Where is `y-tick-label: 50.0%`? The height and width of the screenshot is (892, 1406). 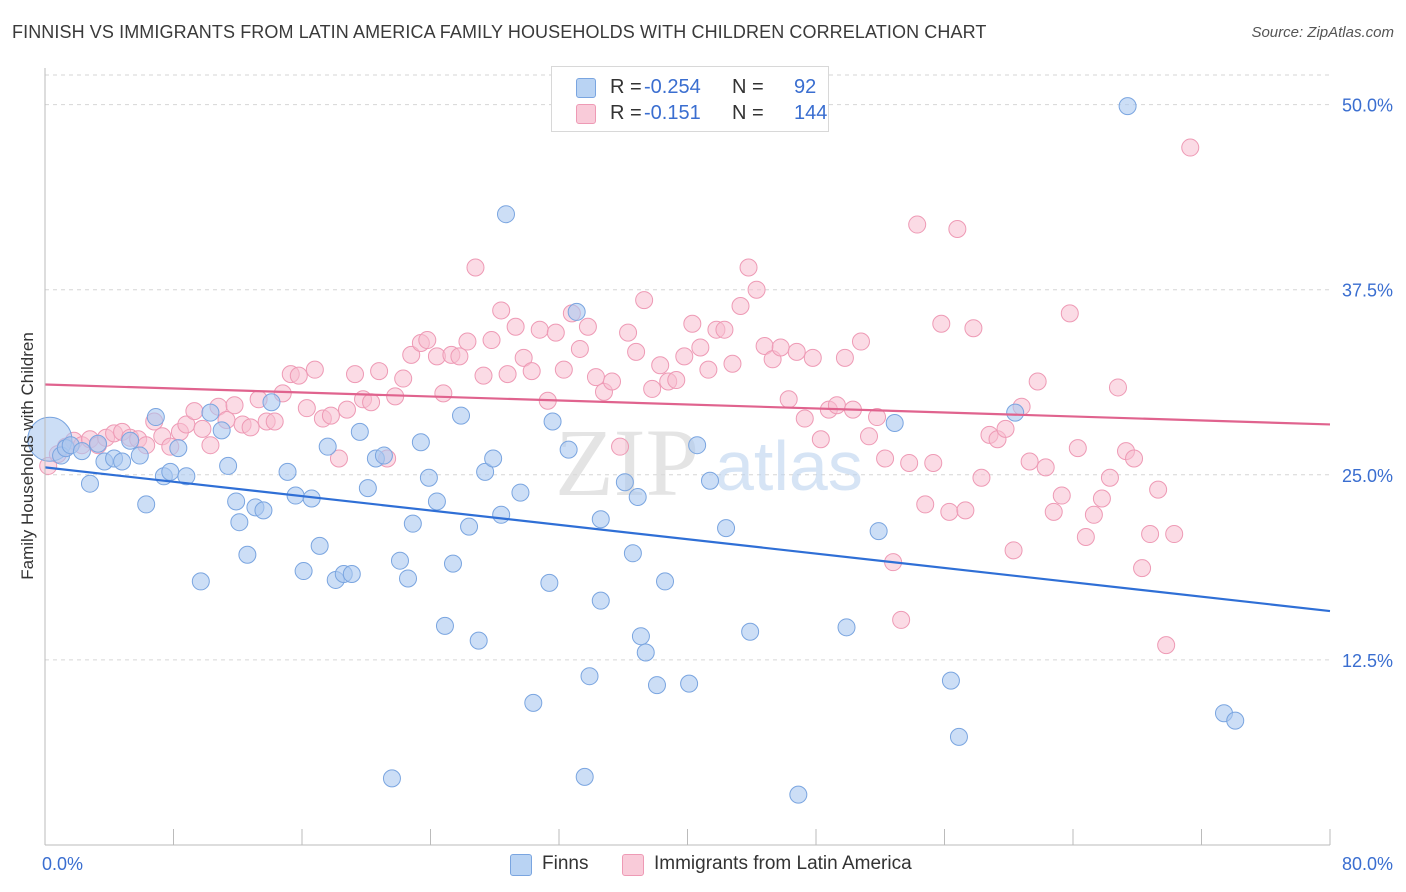 y-tick-label: 50.0% is located at coordinates (1367, 106).